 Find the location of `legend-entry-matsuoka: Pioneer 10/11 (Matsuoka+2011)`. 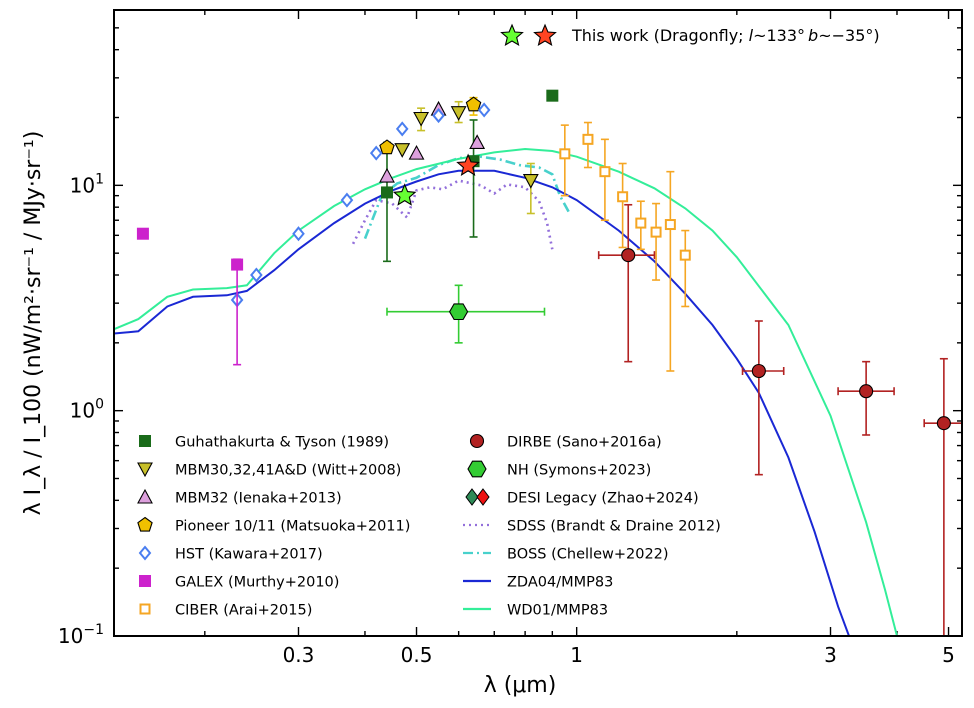

legend-entry-matsuoka: Pioneer 10/11 (Matsuoka+2011) is located at coordinates (273, 525).